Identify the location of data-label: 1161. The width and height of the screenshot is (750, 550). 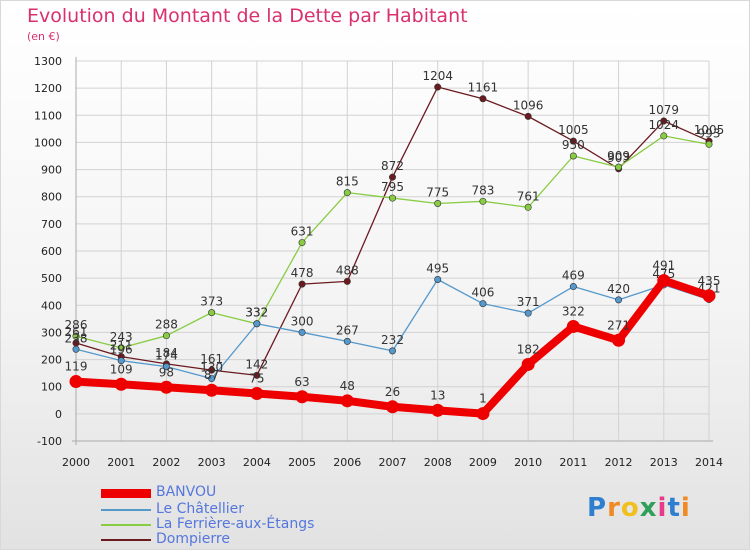
(483, 88).